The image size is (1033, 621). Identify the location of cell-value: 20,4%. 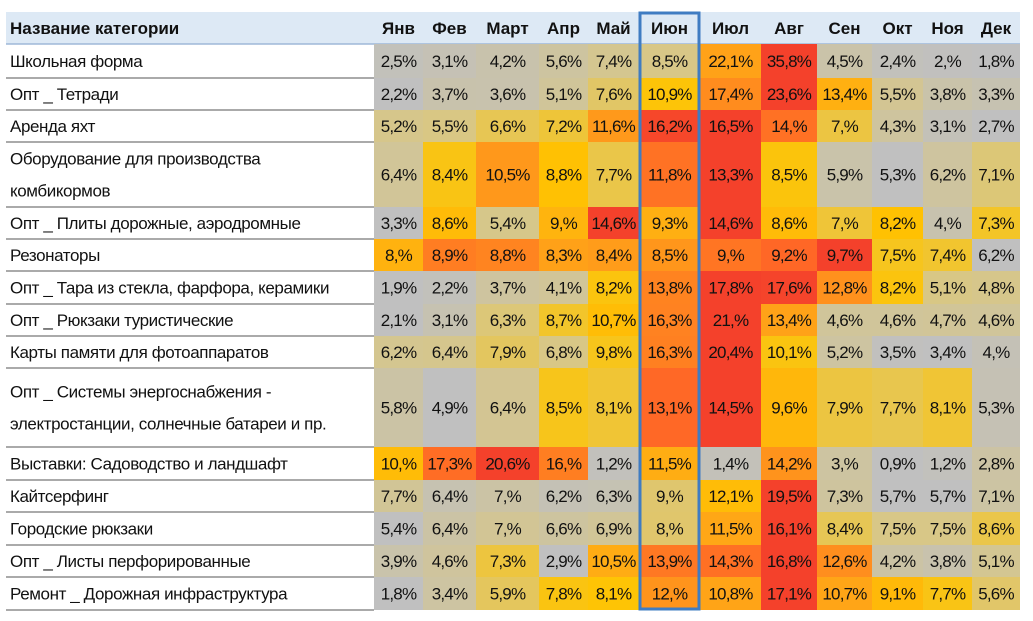
(730, 352).